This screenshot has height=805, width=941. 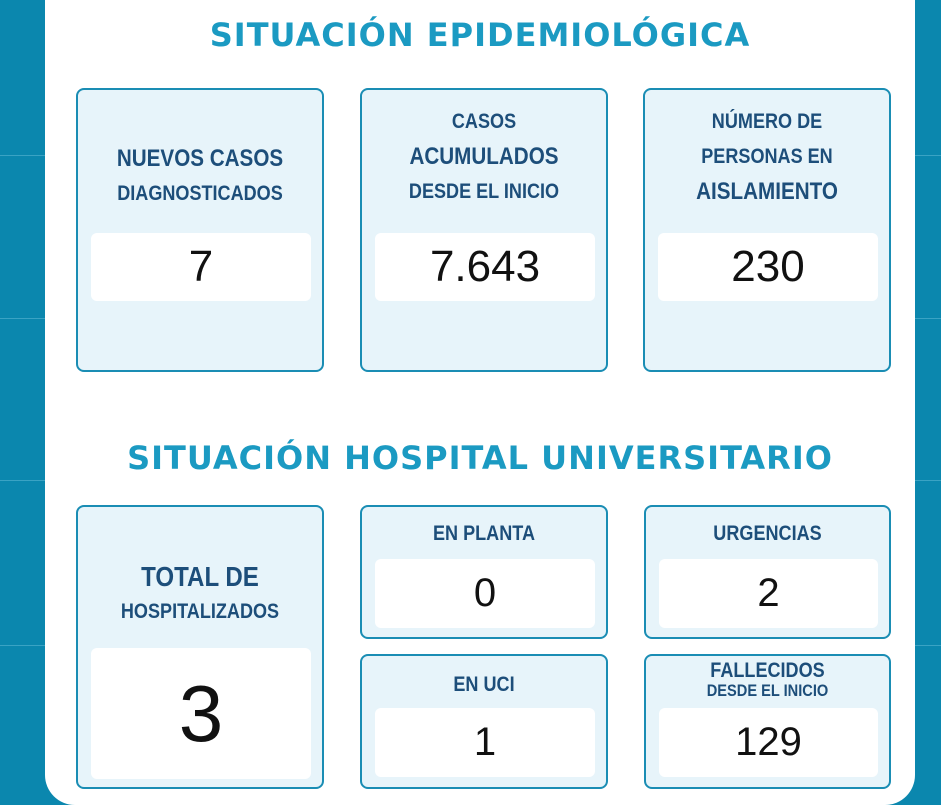 I want to click on card-value: 7, so click(x=201, y=267).